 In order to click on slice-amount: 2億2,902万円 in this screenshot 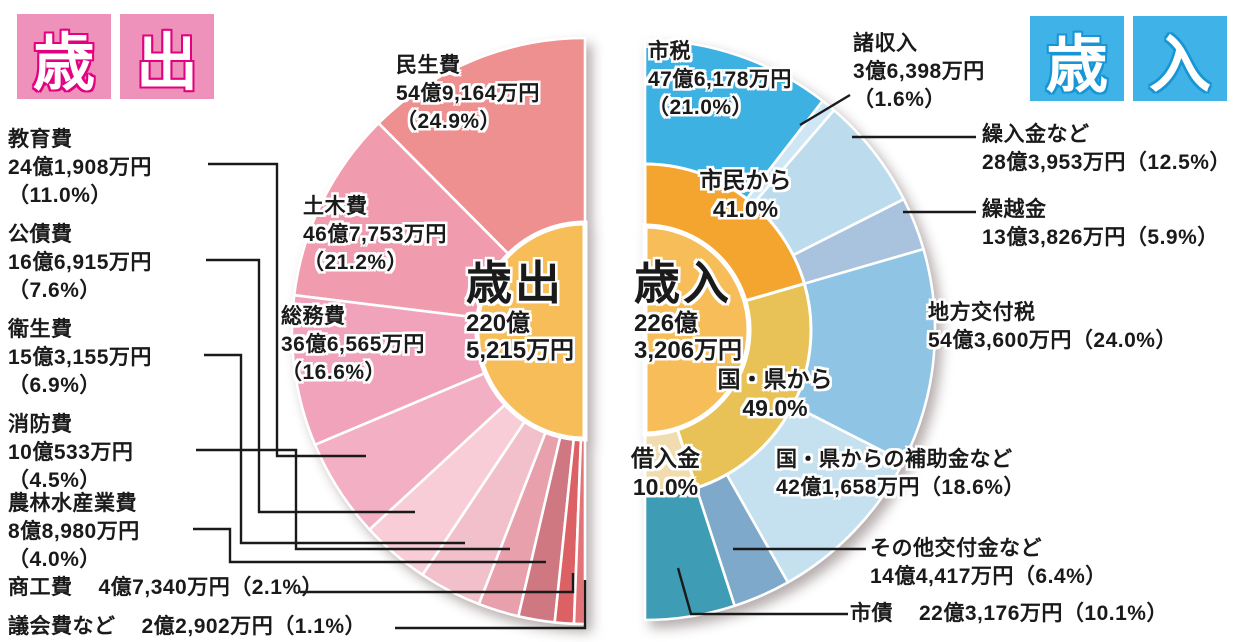, I will do `click(207, 626)`.